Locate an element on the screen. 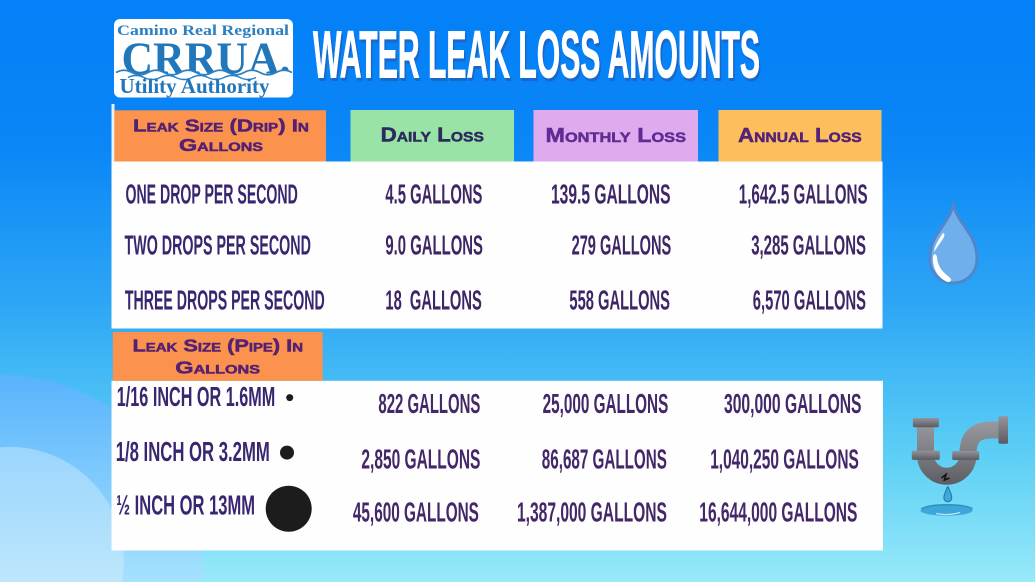  svg-text: ONE DROP PER SECOND is located at coordinates (212, 194).